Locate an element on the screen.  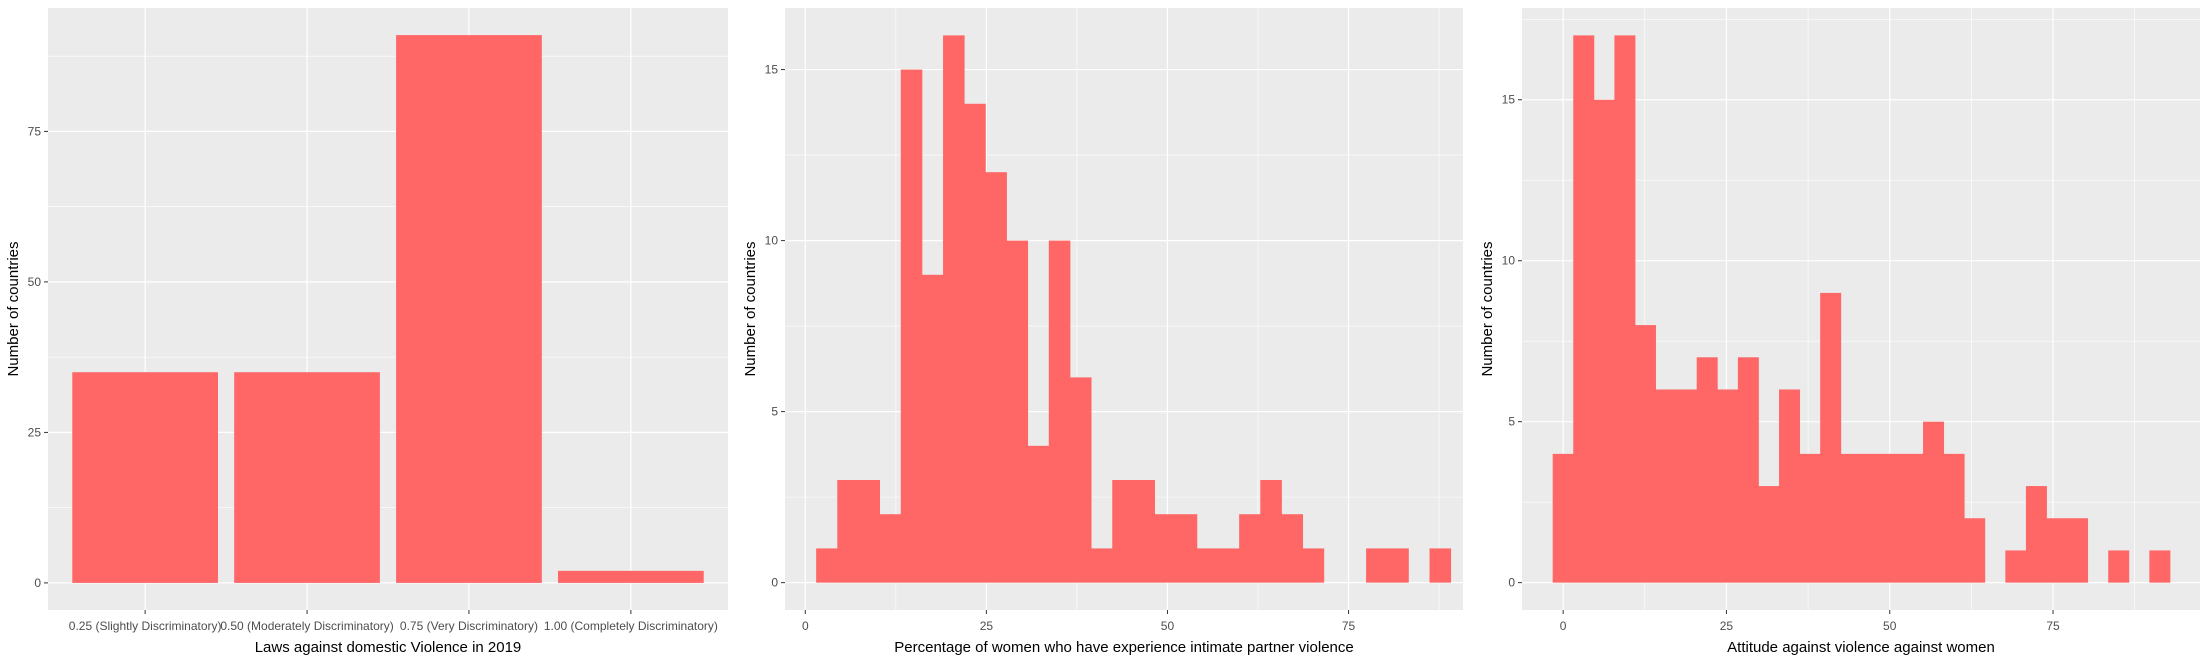
x-tick-label: 0.50 (Moderately Discriminatory) is located at coordinates (306, 626).